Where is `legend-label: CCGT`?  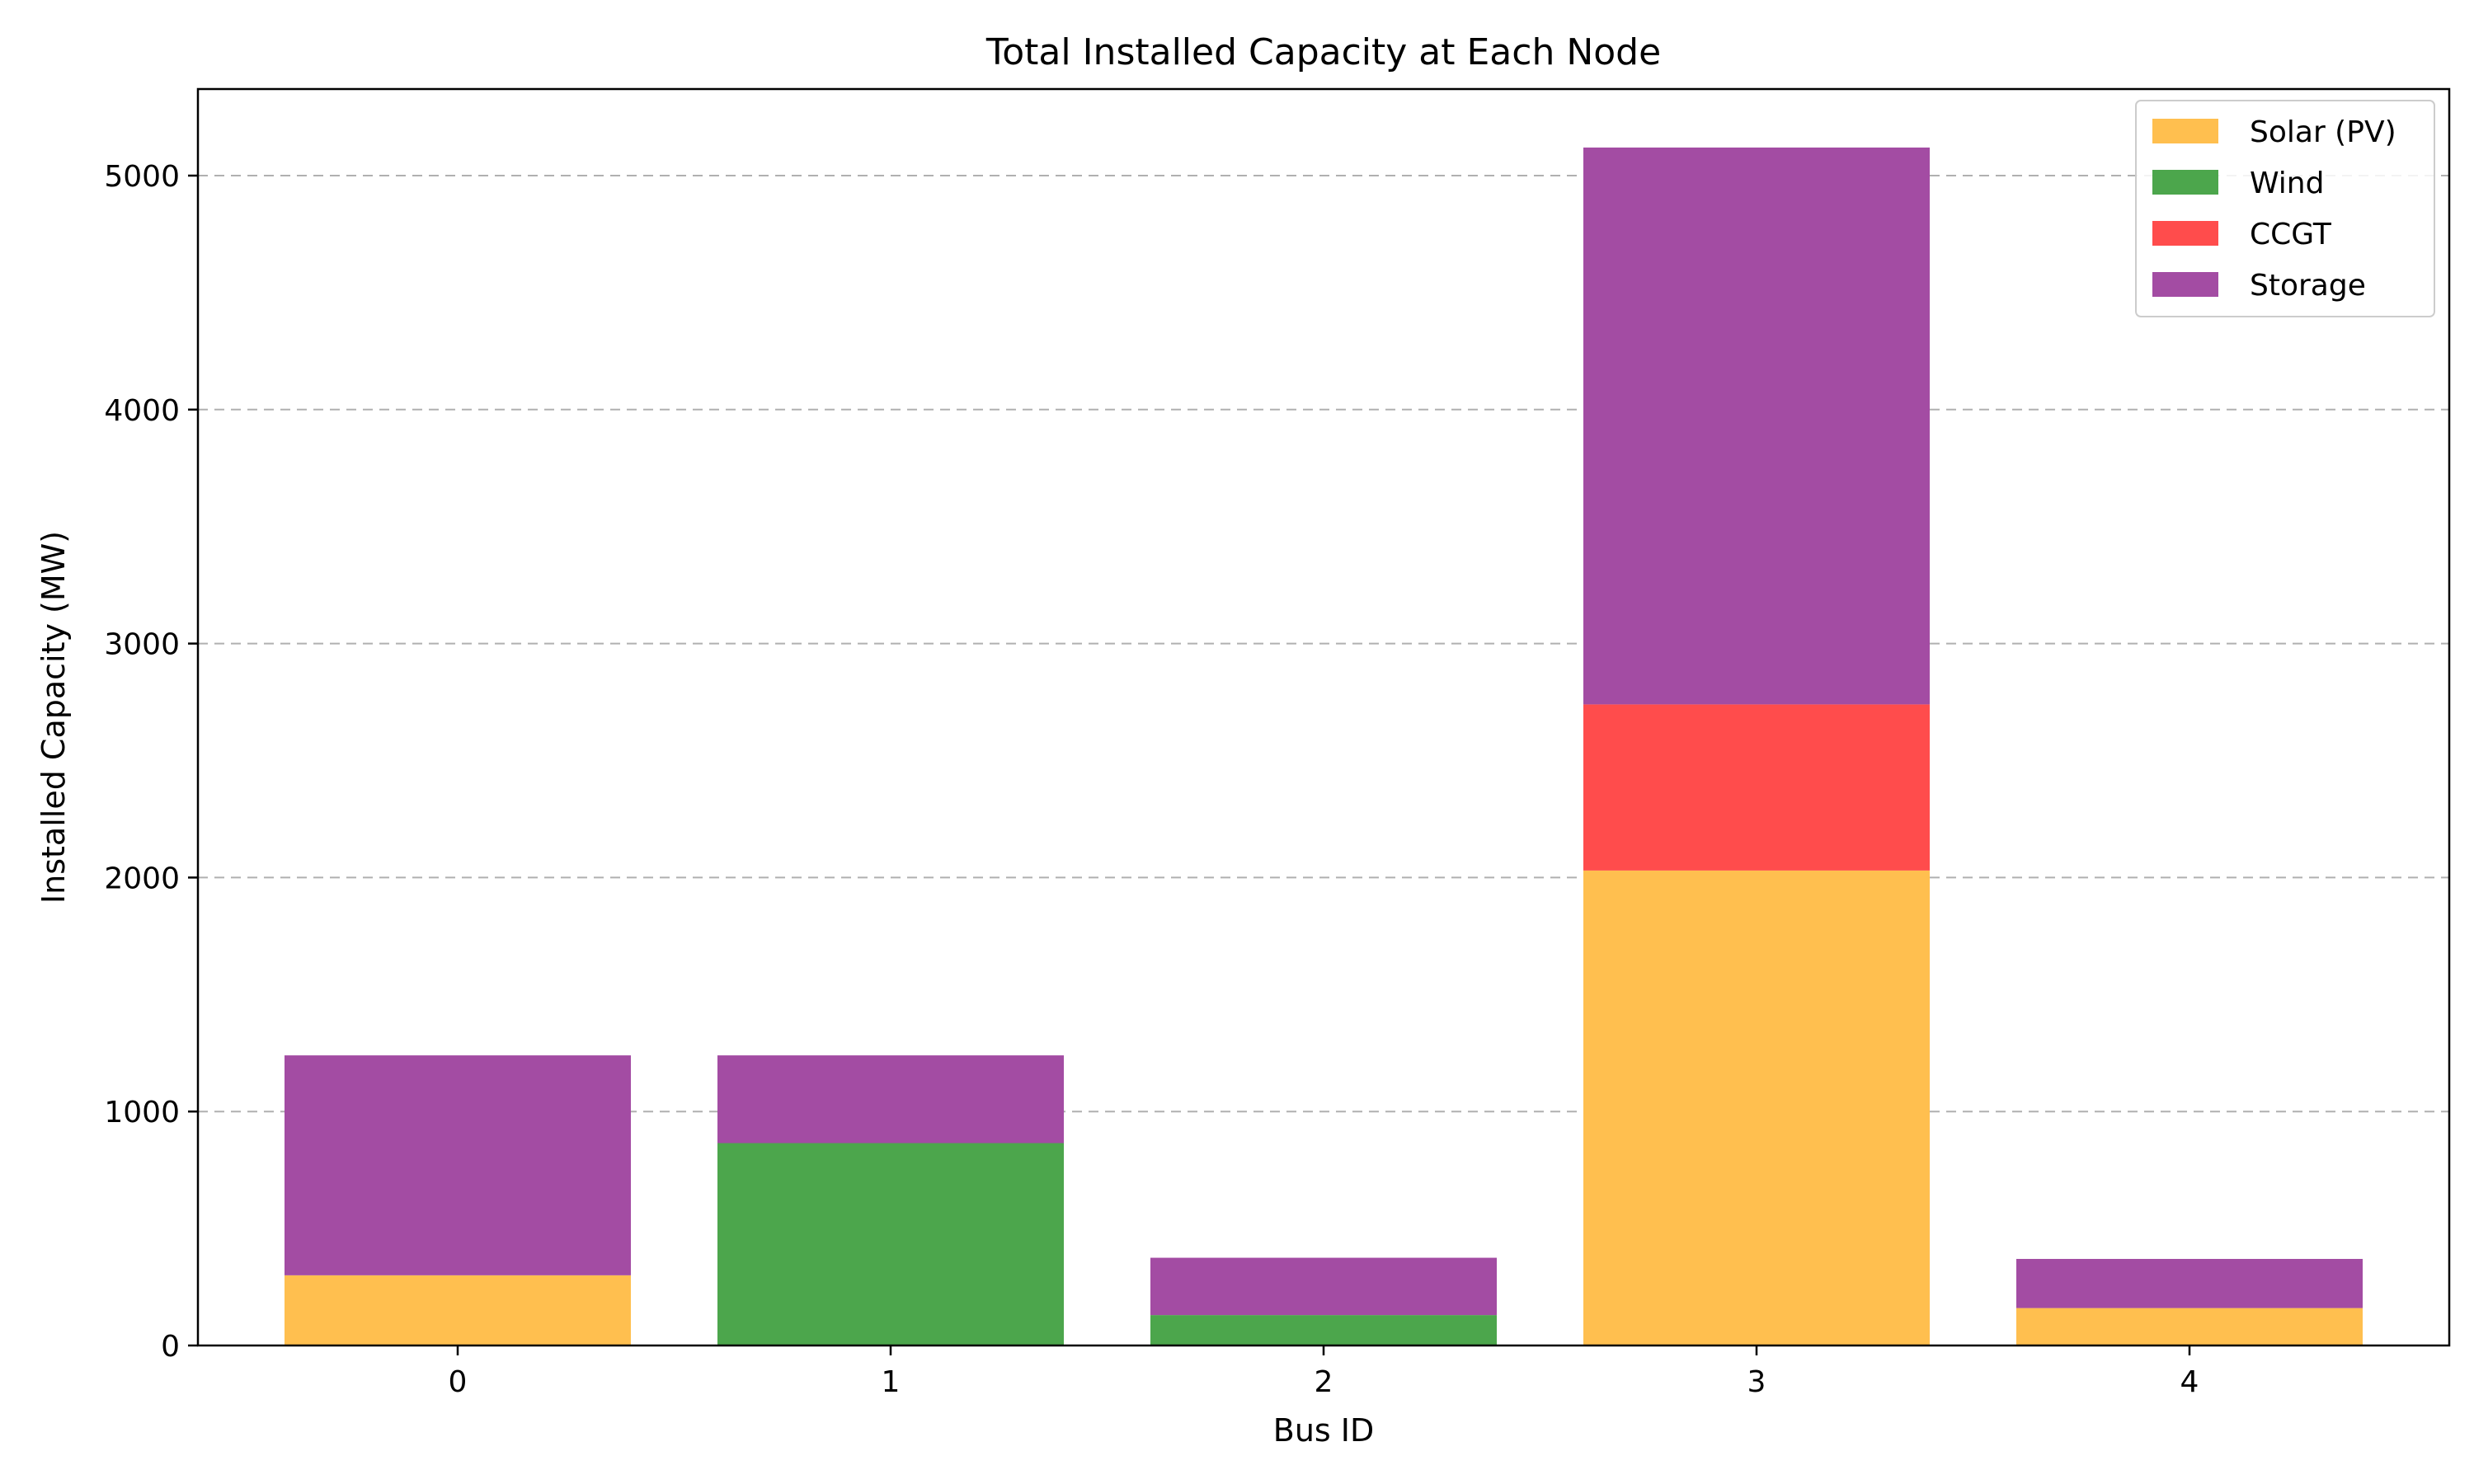
legend-label: CCGT is located at coordinates (2291, 235).